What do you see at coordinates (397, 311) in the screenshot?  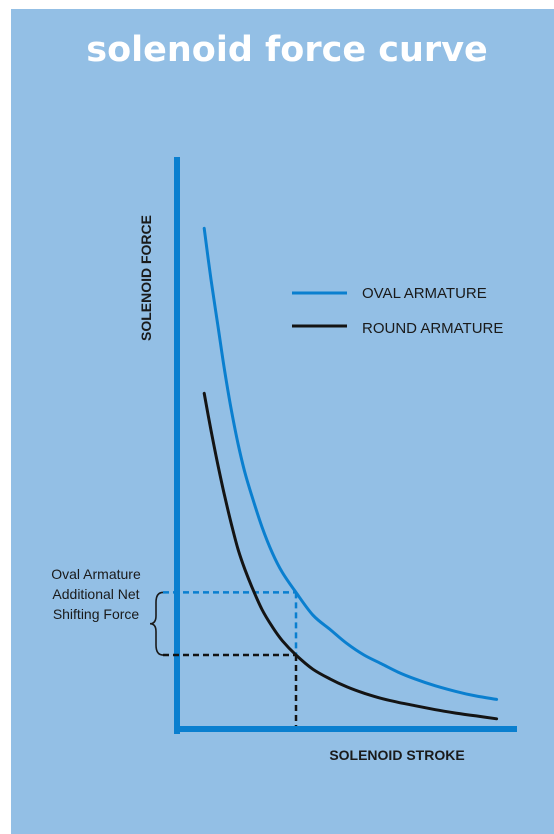 I see `legend: OVAL ARMATURE ROUND ARMATURE` at bounding box center [397, 311].